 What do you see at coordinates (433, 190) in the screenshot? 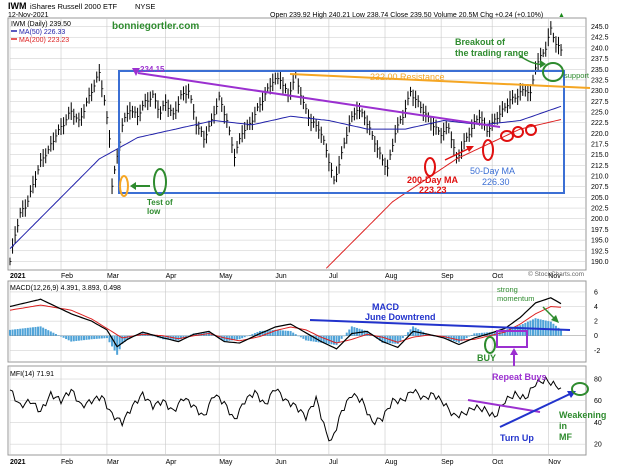
I see `ma200-label-2: 223.23` at bounding box center [433, 190].